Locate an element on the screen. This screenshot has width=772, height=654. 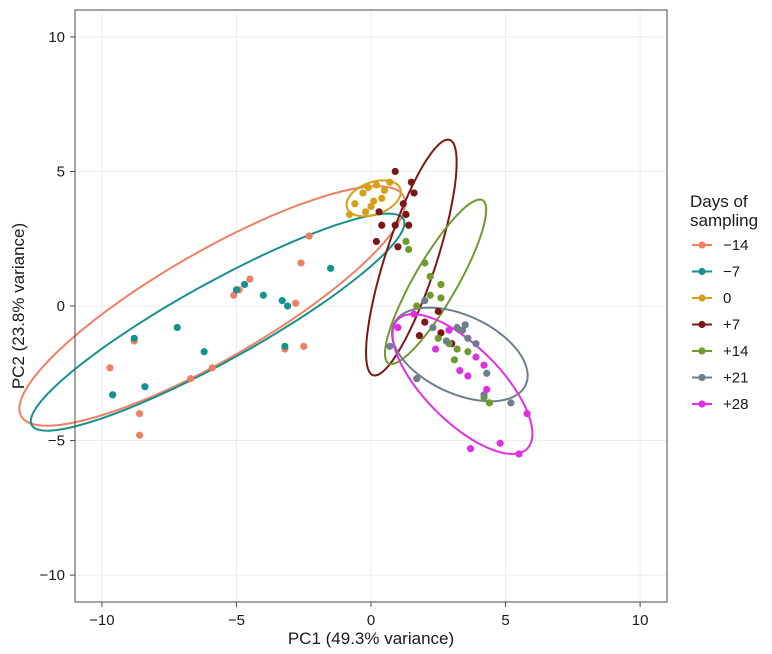
legend-items: −14 −7 0 +7 +14 +21 +28 is located at coordinates (720, 325).